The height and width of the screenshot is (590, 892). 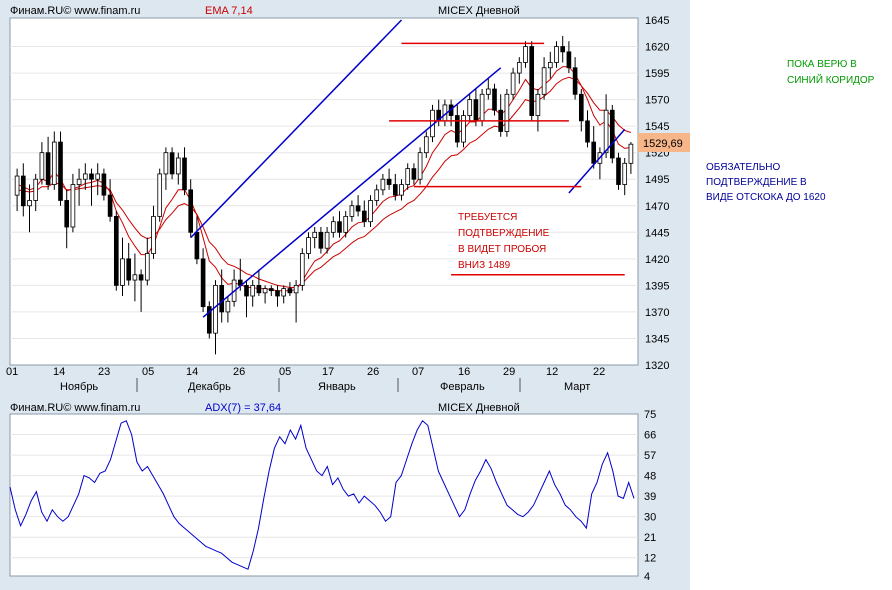 I want to click on x-day-label: 07, so click(x=418, y=372).